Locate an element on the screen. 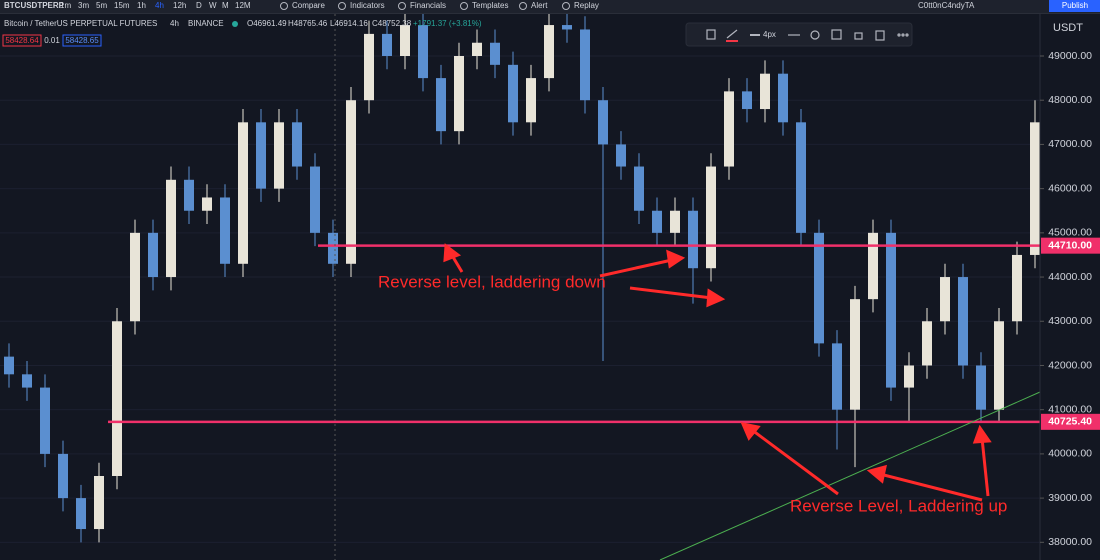 This screenshot has height=560, width=1100. bid-box is located at coordinates (22, 40).